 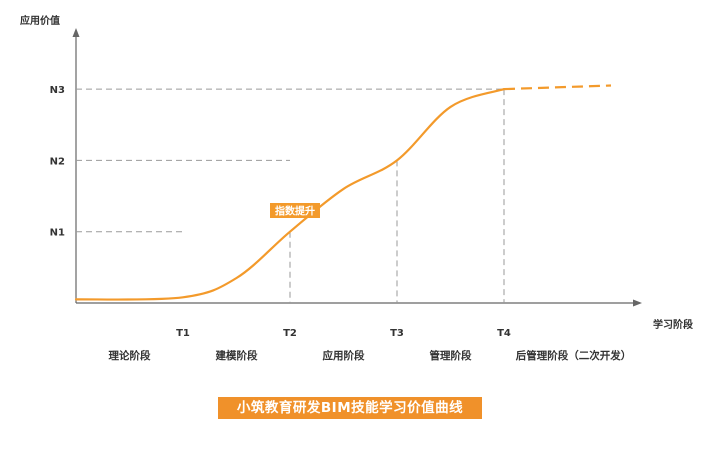 I want to click on annotation-callout: 指数提升, so click(x=295, y=210).